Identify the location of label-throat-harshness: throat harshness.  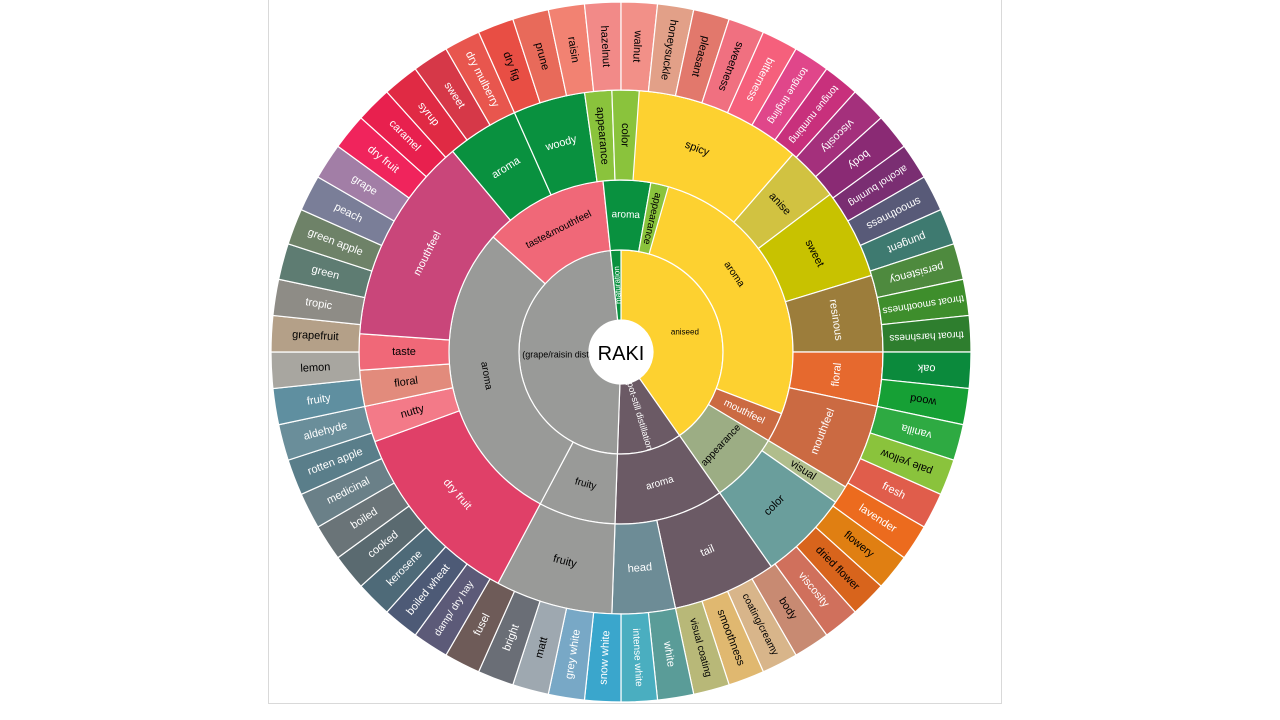
(926, 336).